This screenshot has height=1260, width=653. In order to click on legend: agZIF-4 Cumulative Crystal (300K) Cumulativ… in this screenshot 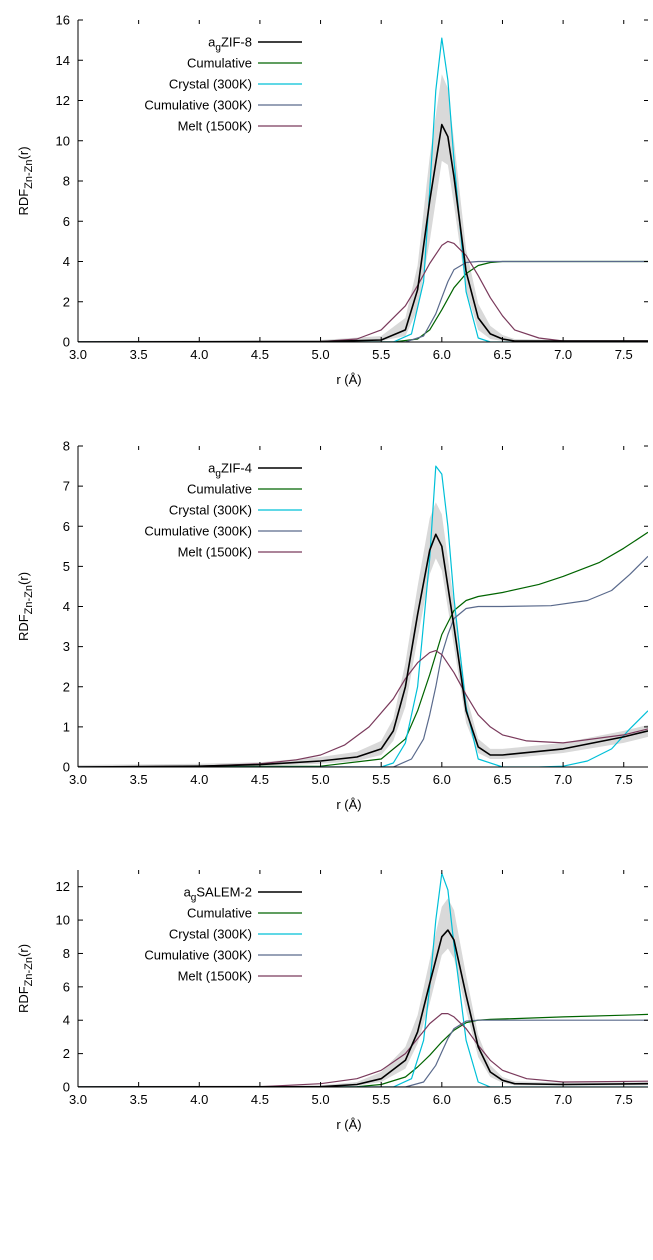, I will do `click(223, 510)`.